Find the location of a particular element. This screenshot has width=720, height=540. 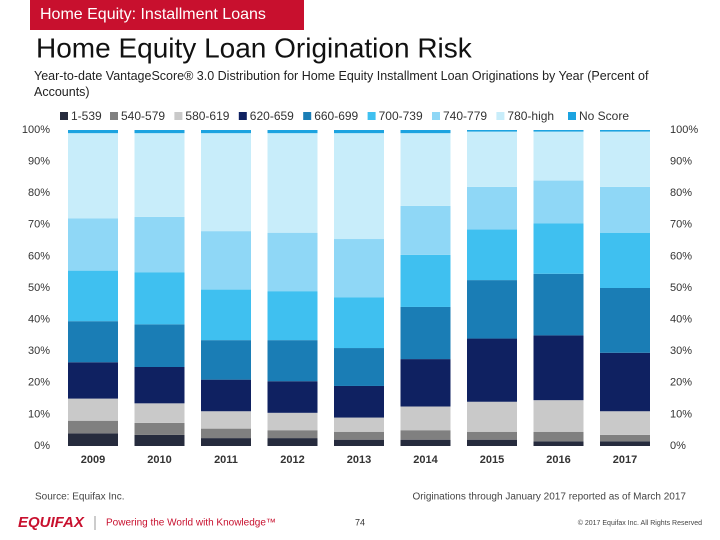

logo: EQUIFAX is located at coordinates (51, 522).